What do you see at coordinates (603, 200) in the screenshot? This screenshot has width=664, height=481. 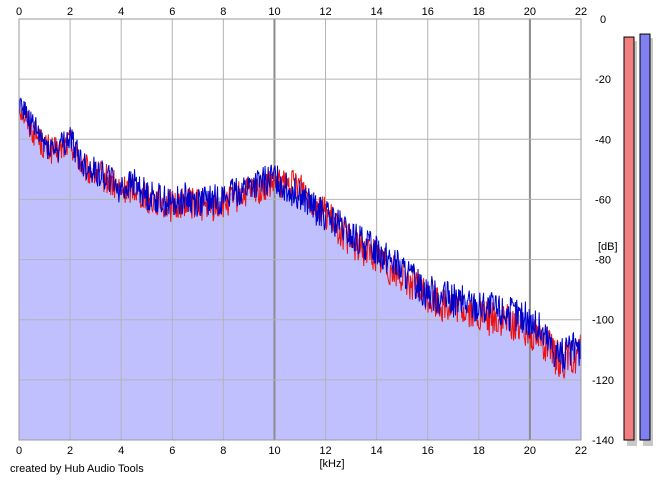 I see `y-tick-label: -60` at bounding box center [603, 200].